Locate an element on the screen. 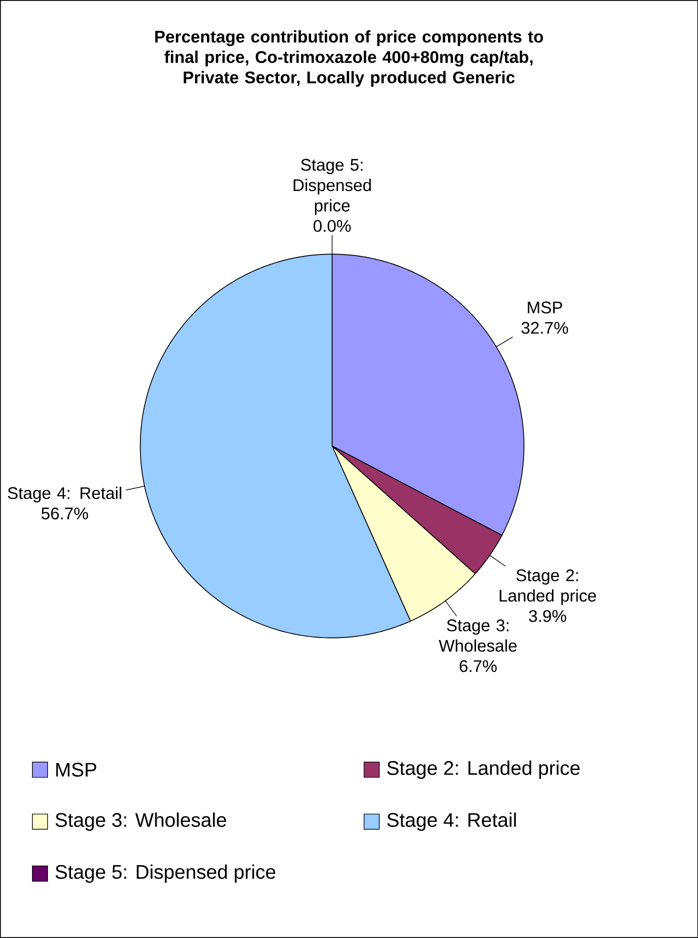 Image resolution: width=698 pixels, height=938 pixels. legend-label: Stage 4: Retail is located at coordinates (451, 821).